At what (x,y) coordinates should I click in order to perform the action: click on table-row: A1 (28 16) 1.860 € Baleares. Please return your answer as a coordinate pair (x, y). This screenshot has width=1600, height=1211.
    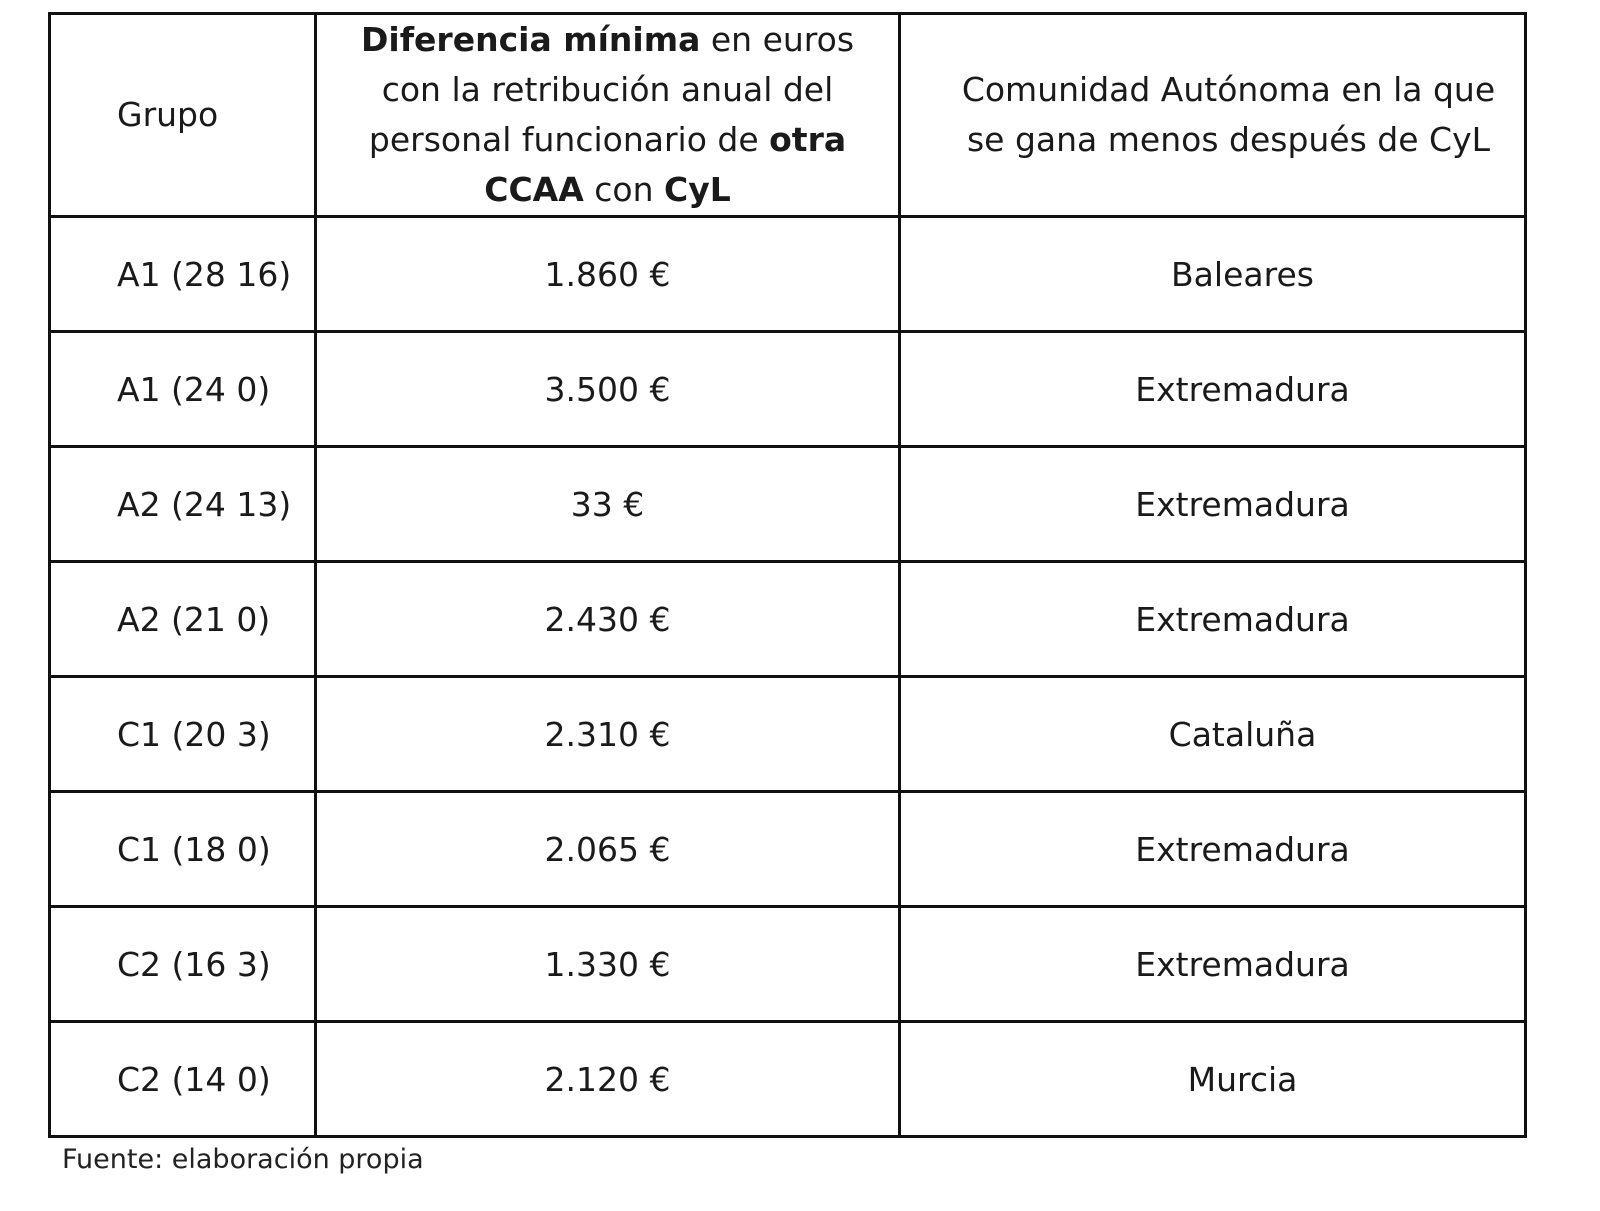
    Looking at the image, I should click on (787, 274).